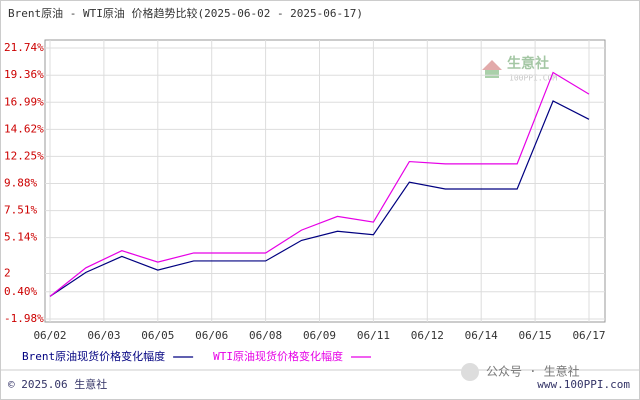 This screenshot has height=400, width=640. I want to click on x-tick-label: 06/15, so click(535, 335).